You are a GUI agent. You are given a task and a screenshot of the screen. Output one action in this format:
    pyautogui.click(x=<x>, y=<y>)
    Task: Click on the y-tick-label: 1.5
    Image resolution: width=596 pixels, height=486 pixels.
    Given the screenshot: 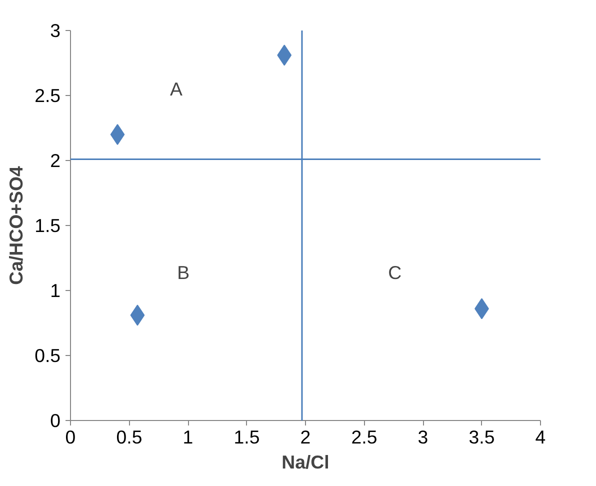 What is the action you would take?
    pyautogui.click(x=47, y=225)
    